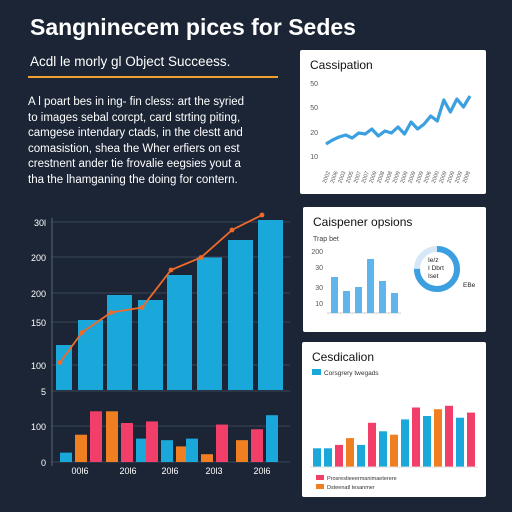  What do you see at coordinates (436, 268) in the screenshot?
I see `donut-label: I Dbrt` at bounding box center [436, 268].